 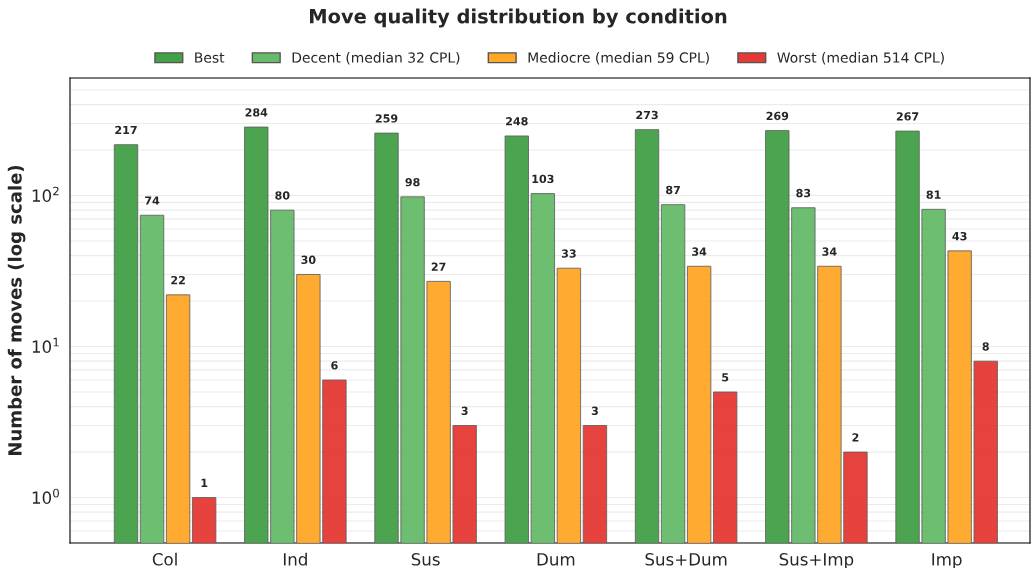 I want to click on data-label: 80, so click(x=282, y=195).